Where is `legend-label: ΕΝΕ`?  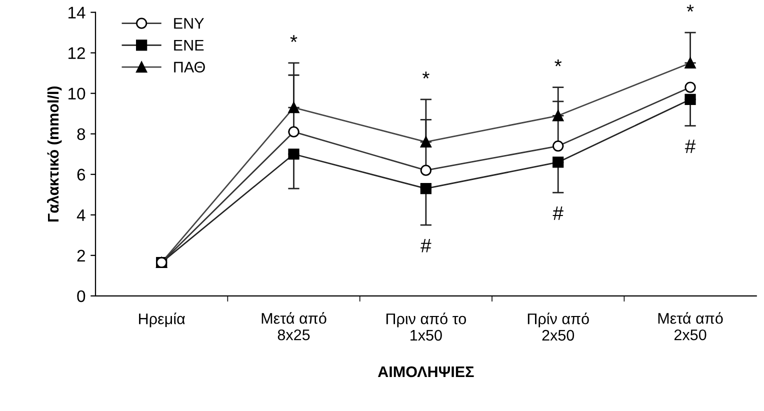
legend-label: ΕΝΕ is located at coordinates (189, 45).